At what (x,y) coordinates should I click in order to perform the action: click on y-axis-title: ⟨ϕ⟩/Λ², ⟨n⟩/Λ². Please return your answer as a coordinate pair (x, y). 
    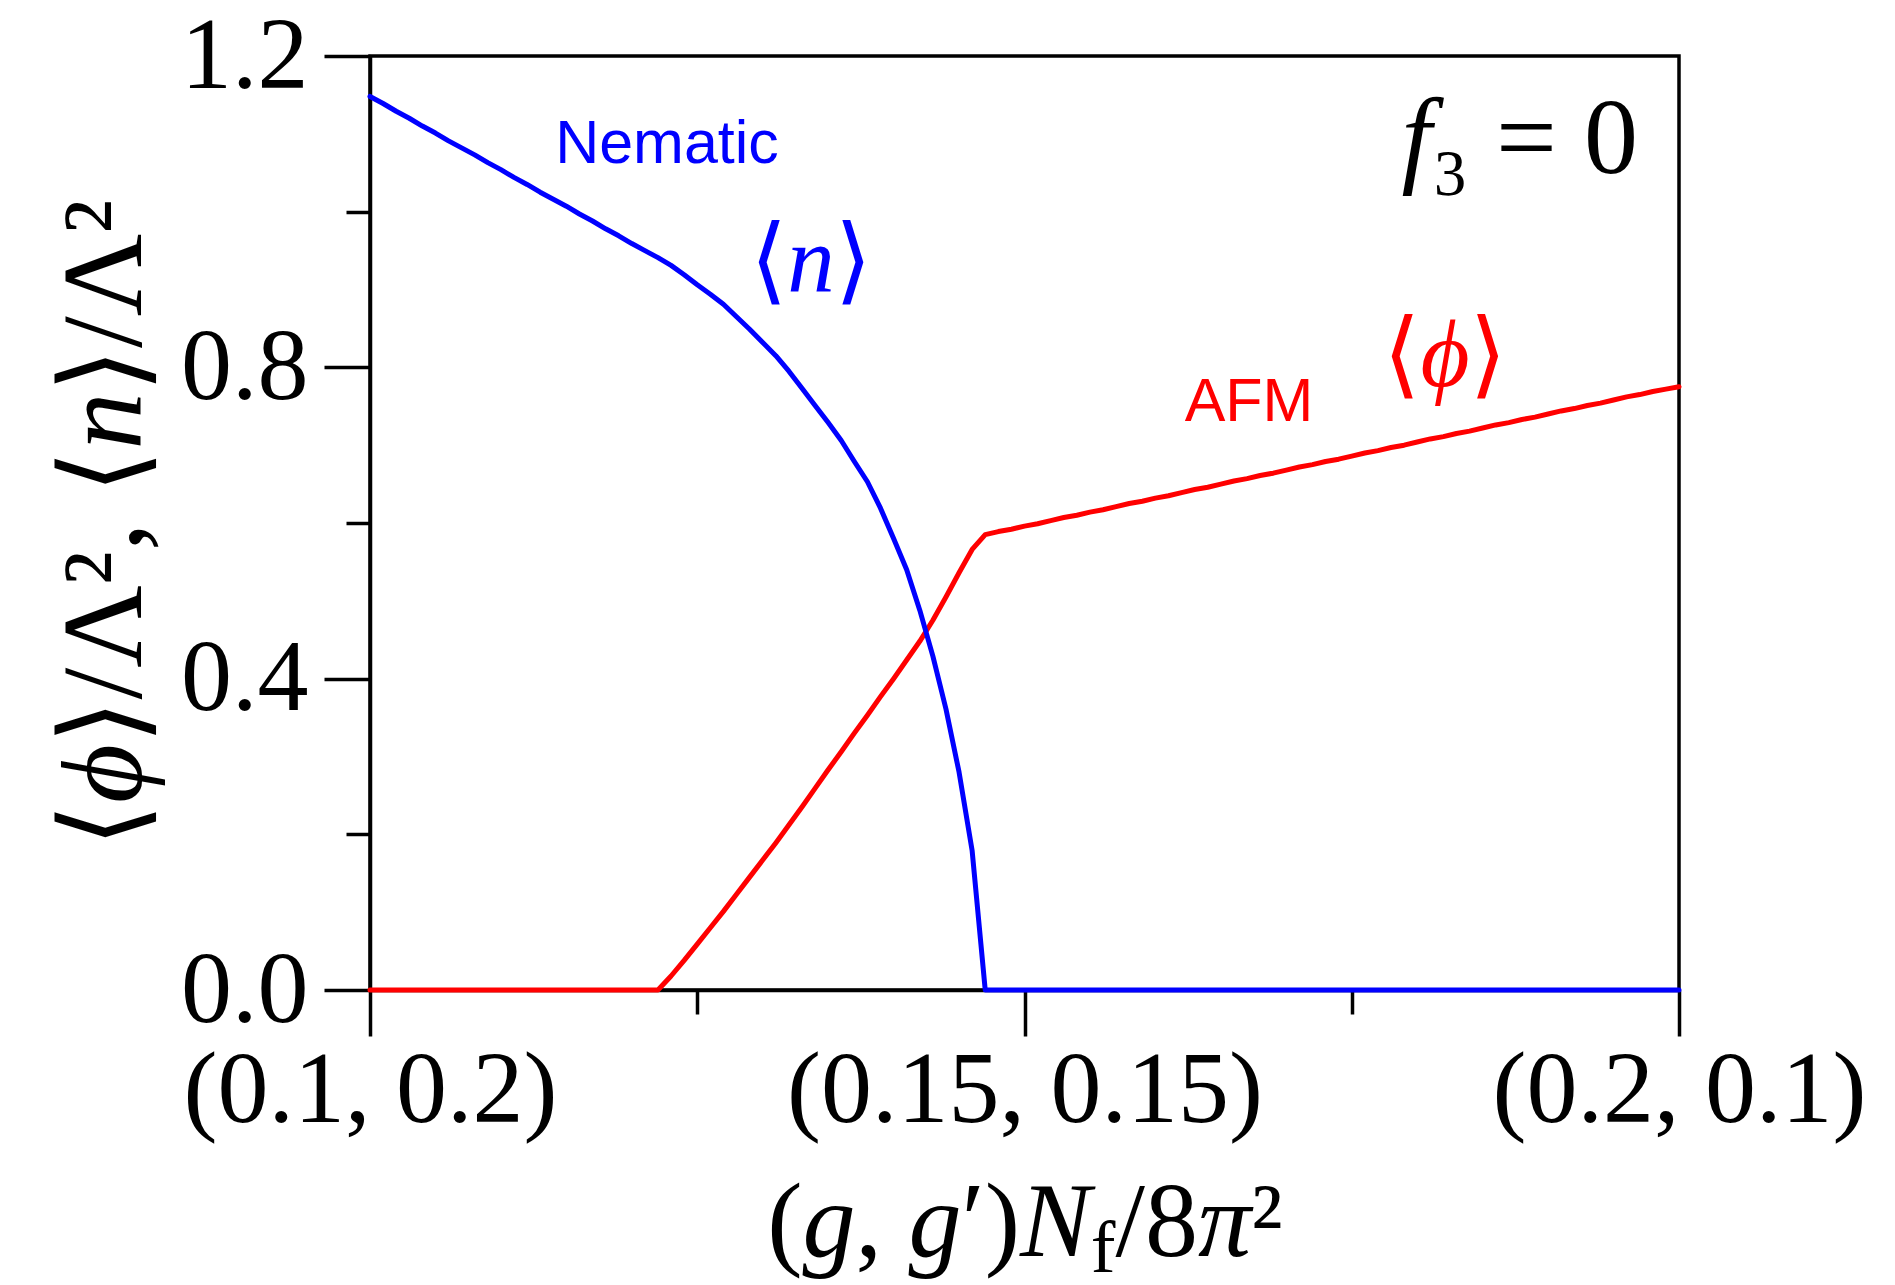
    Looking at the image, I should click on (102, 523).